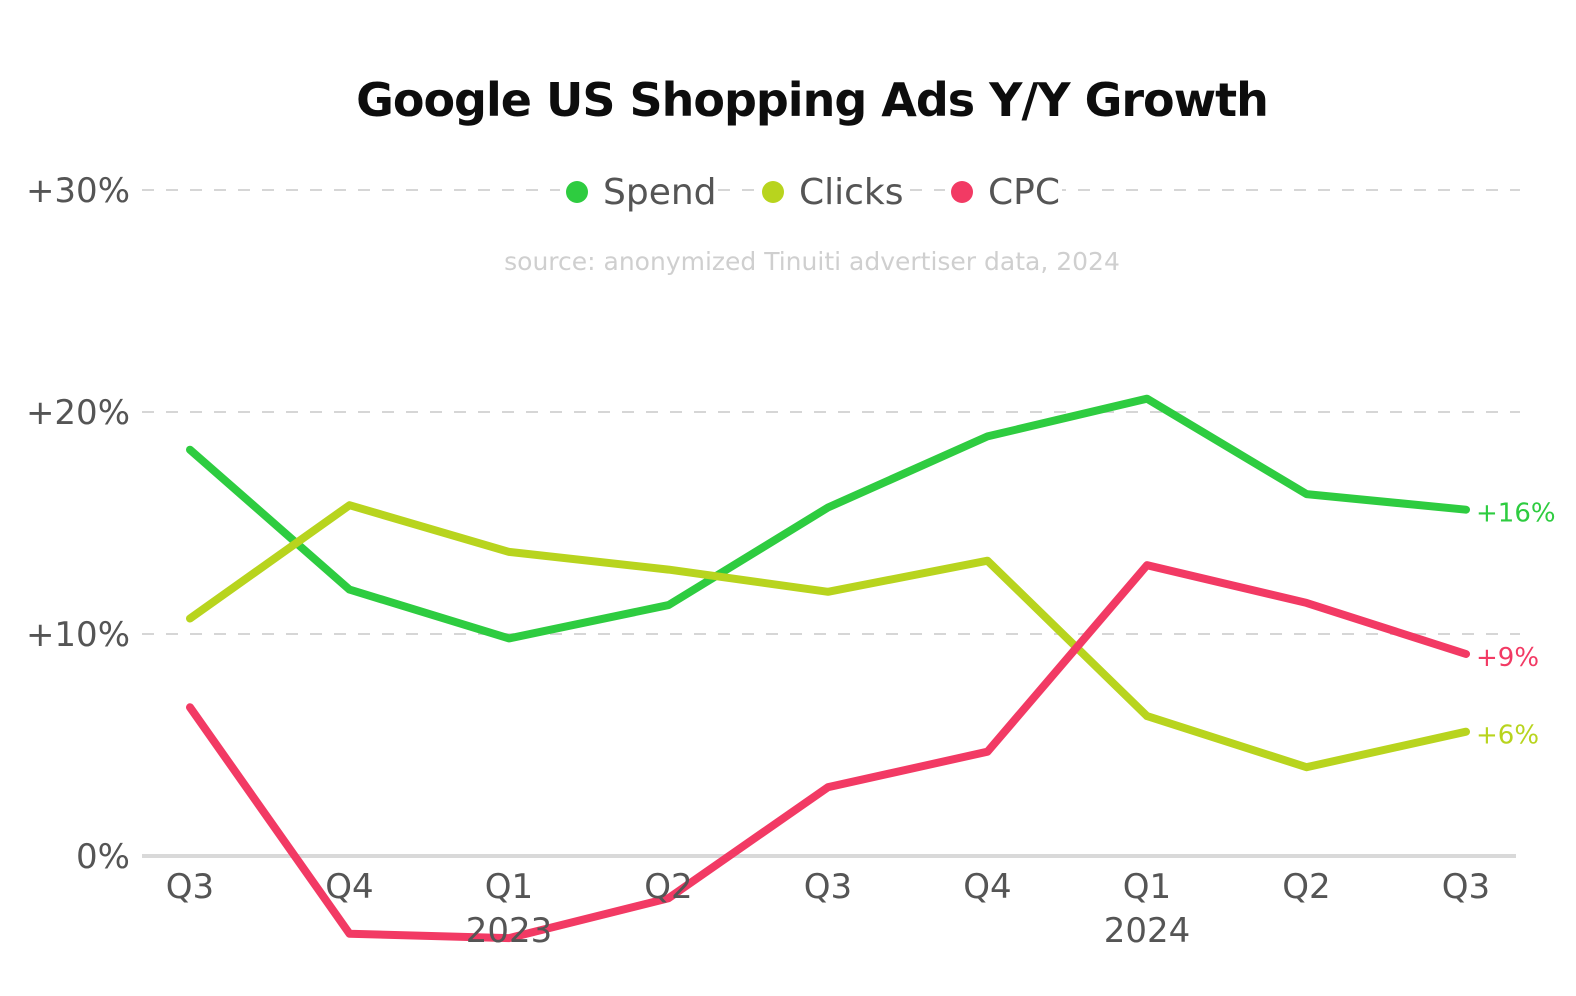 The height and width of the screenshot is (996, 1576). I want to click on y-tick-label: +30%, so click(78, 191).